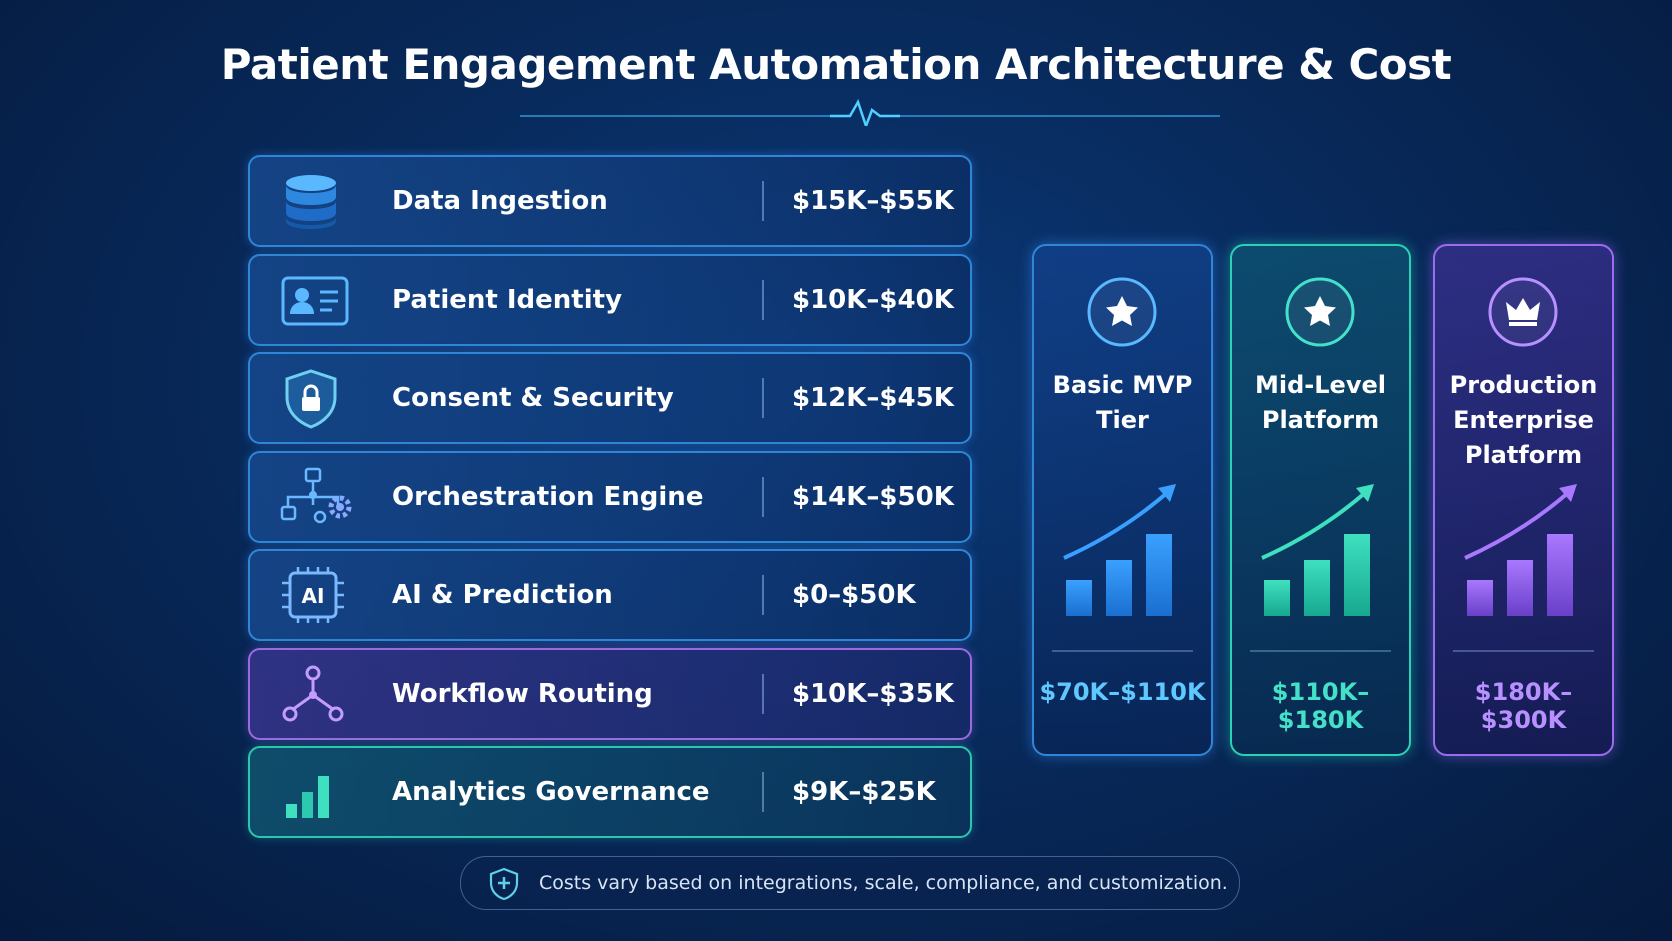  I want to click on component-row: Consent & Security $12K–$45K, so click(610, 398).